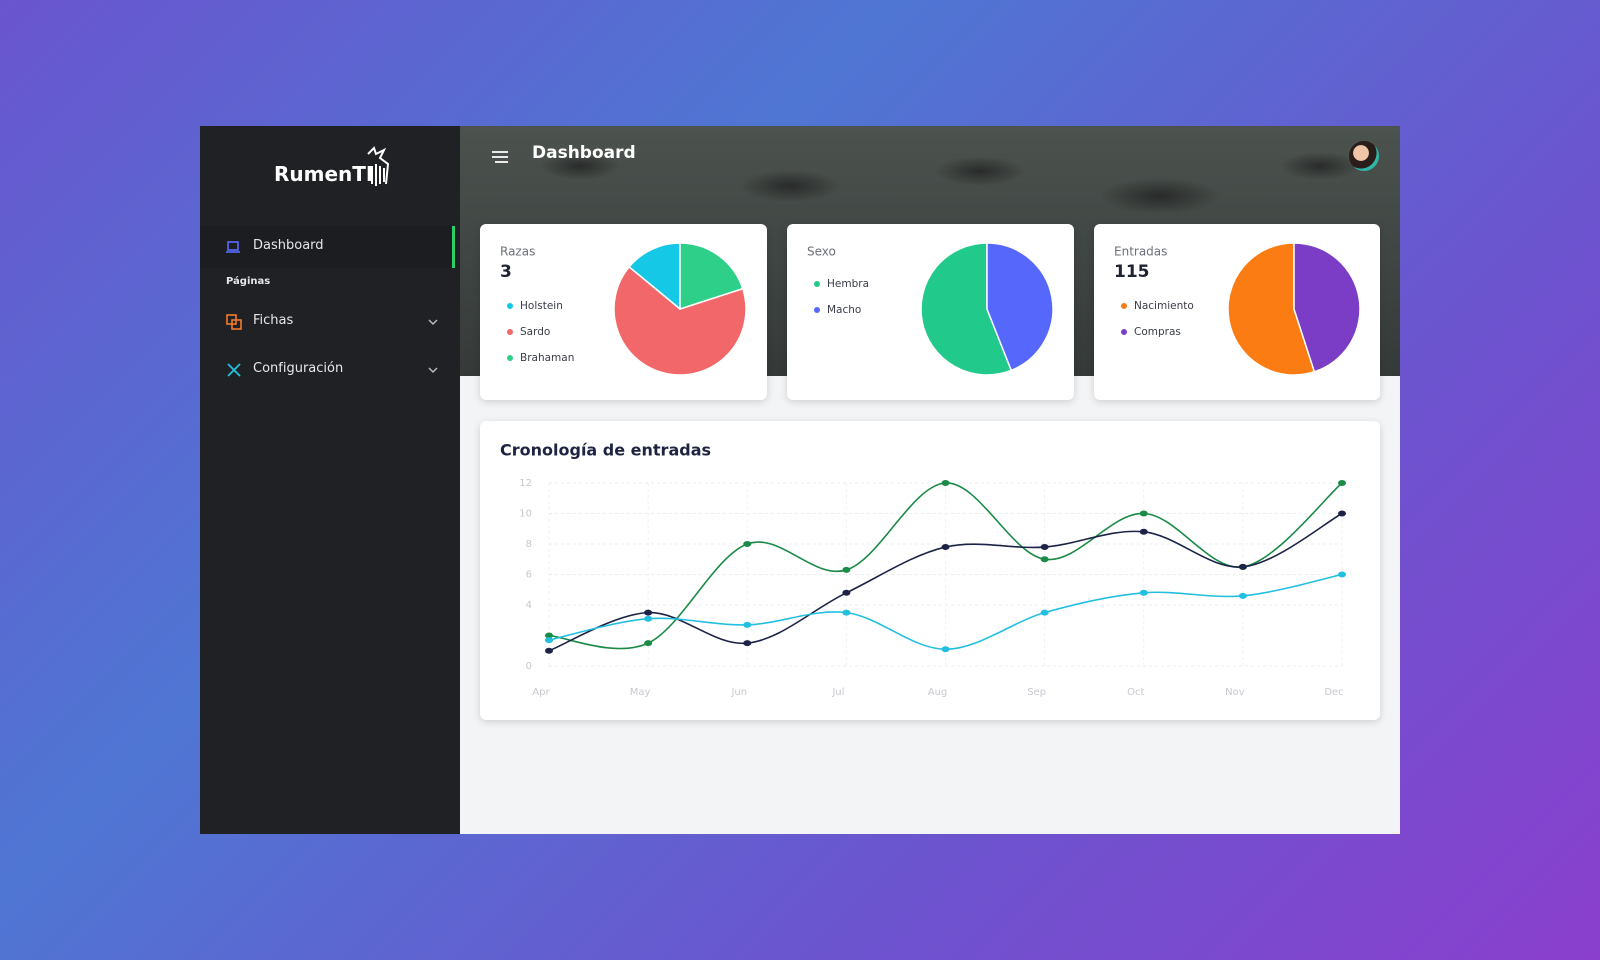 The width and height of the screenshot is (1600, 960). I want to click on brand-logo, so click(378, 166).